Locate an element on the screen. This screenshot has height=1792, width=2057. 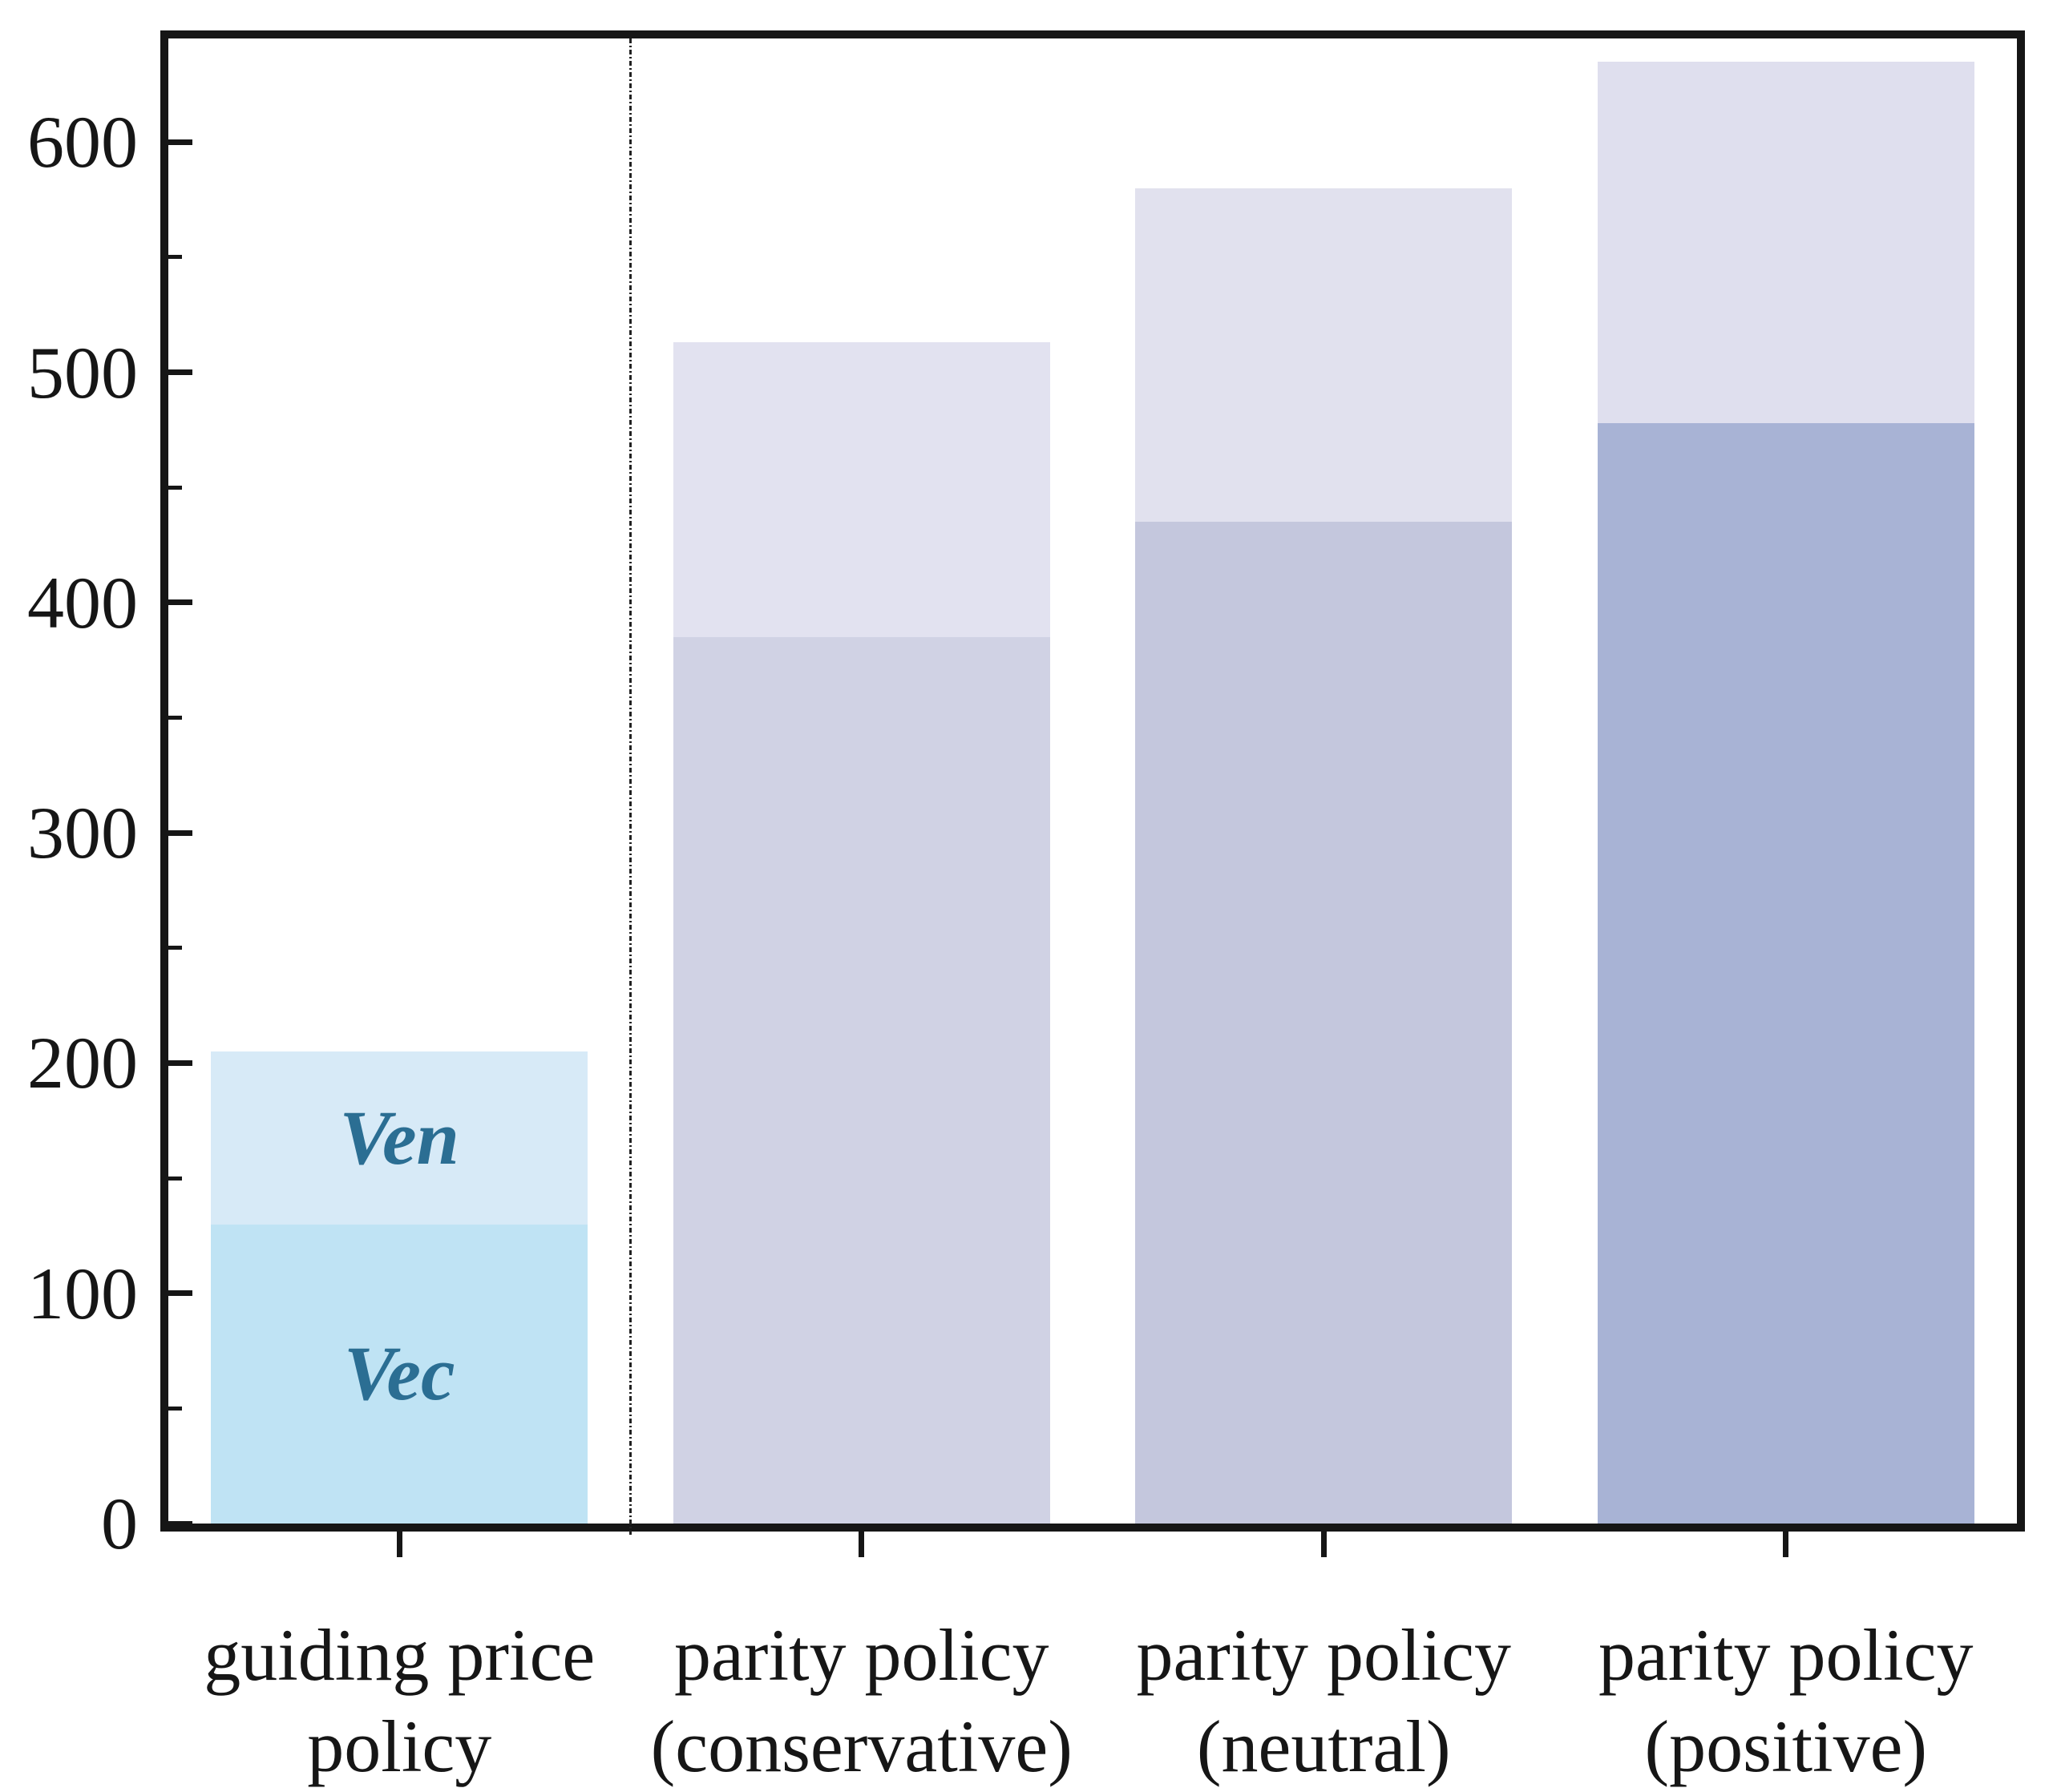
y-axis-tick-label: 500 is located at coordinates (82, 373).